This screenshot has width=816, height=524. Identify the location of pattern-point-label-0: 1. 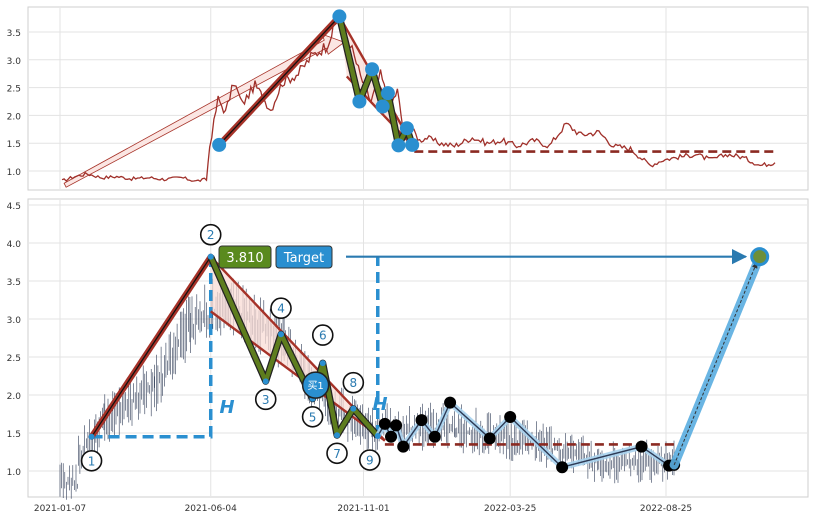
(92, 461).